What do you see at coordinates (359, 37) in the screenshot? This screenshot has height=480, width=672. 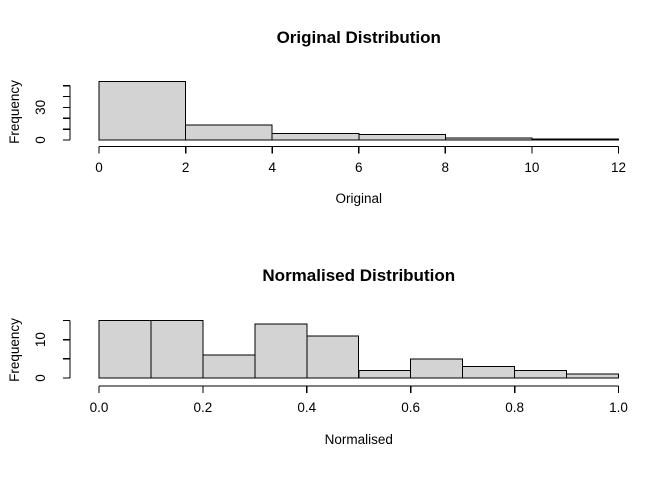 I see `chart-title: Original Distribution` at bounding box center [359, 37].